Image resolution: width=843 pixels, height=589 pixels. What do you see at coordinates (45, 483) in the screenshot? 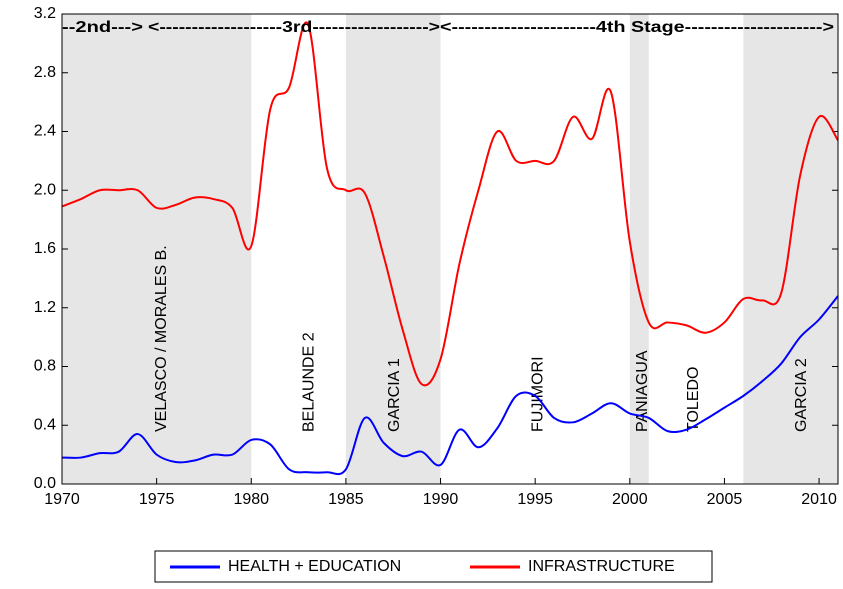
I see `y-tick-label: 0.0` at bounding box center [45, 483].